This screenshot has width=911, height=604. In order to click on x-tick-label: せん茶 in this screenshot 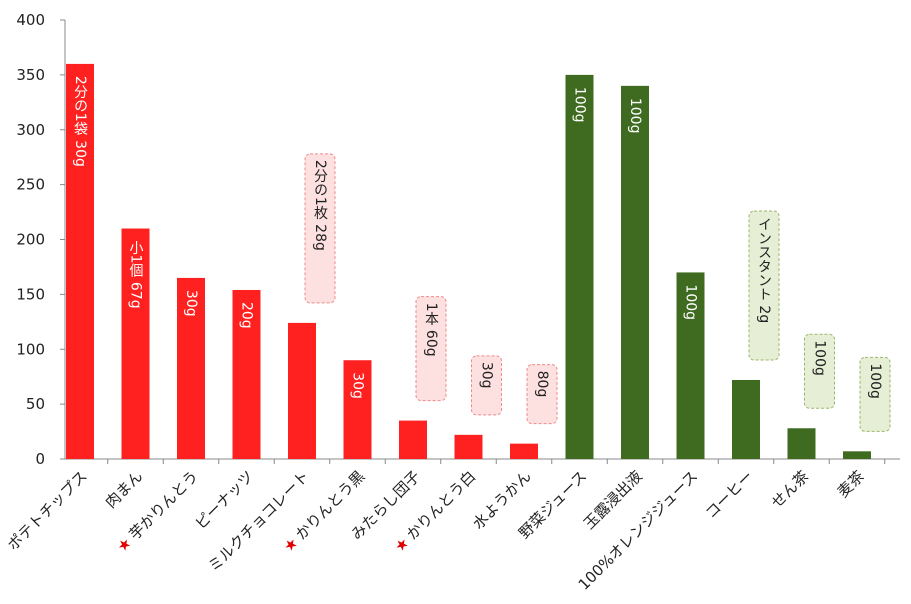, I will do `click(790, 489)`.